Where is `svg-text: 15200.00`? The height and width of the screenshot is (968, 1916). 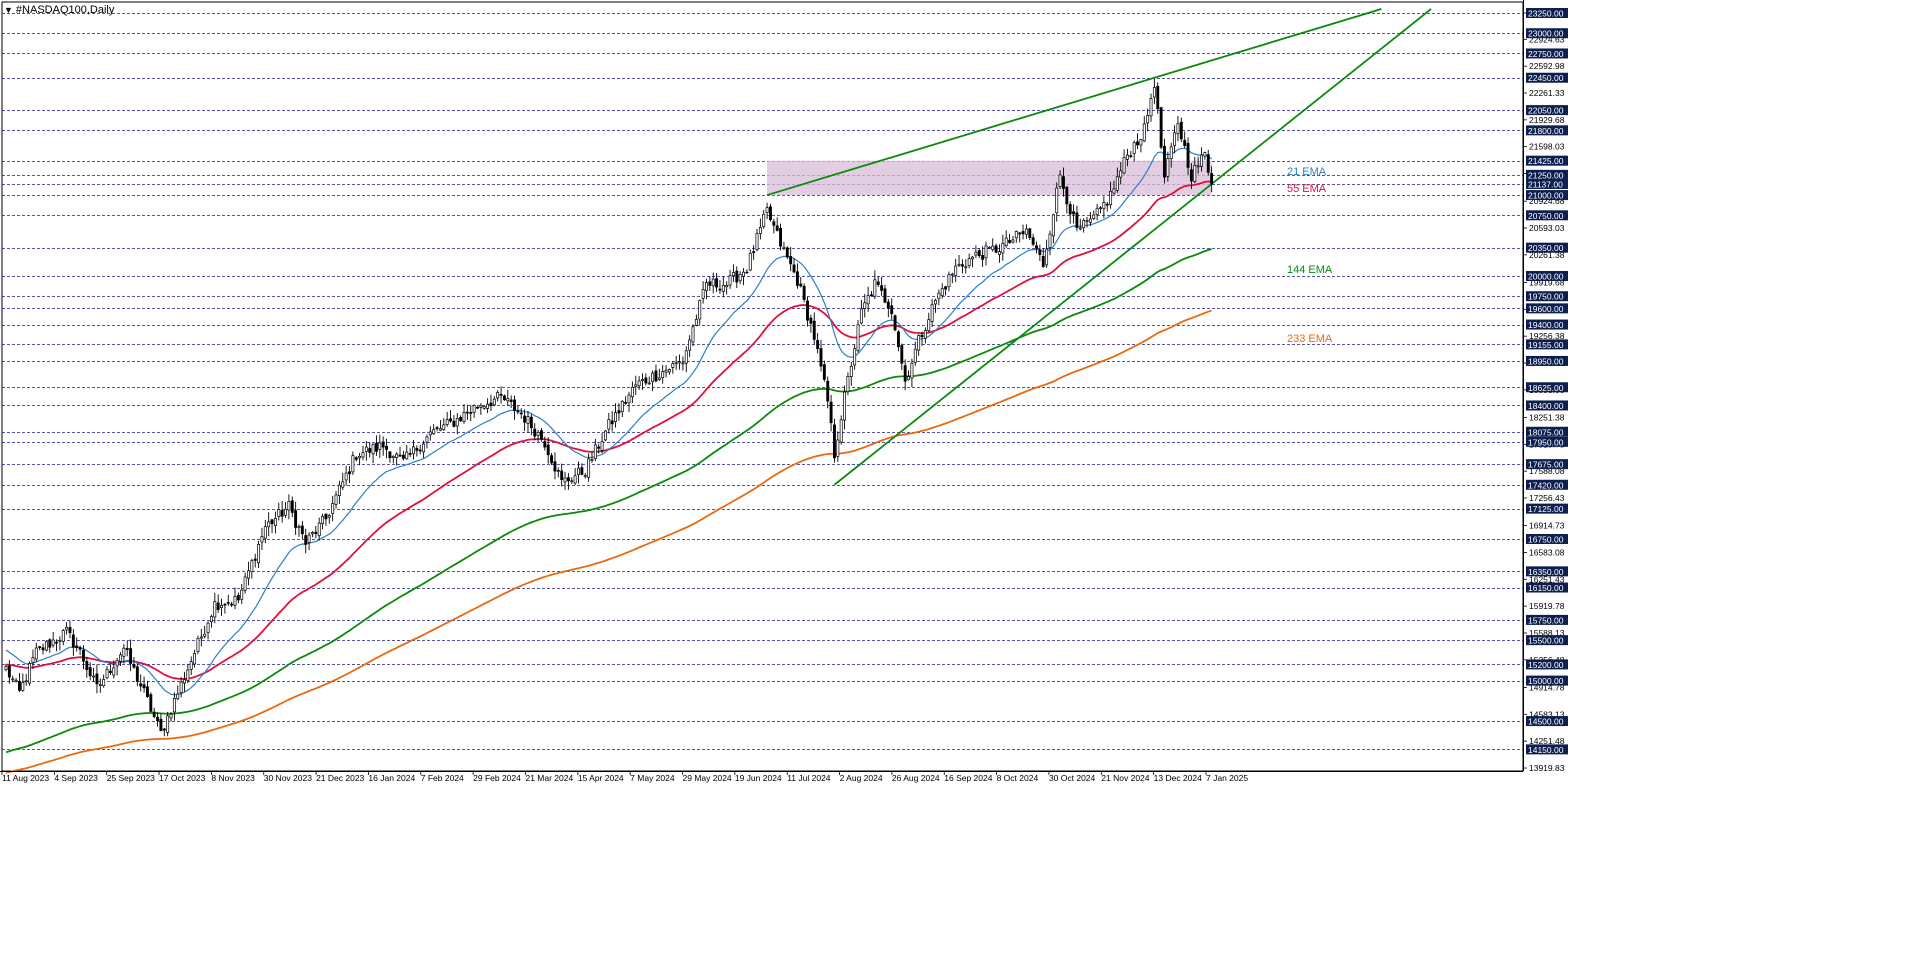
svg-text: 15200.00 is located at coordinates (1546, 665).